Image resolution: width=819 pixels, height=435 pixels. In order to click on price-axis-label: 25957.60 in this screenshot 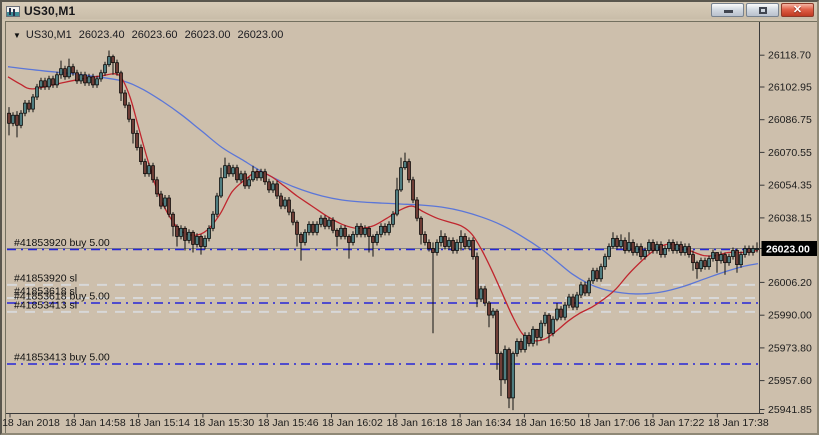, I will do `click(790, 381)`.